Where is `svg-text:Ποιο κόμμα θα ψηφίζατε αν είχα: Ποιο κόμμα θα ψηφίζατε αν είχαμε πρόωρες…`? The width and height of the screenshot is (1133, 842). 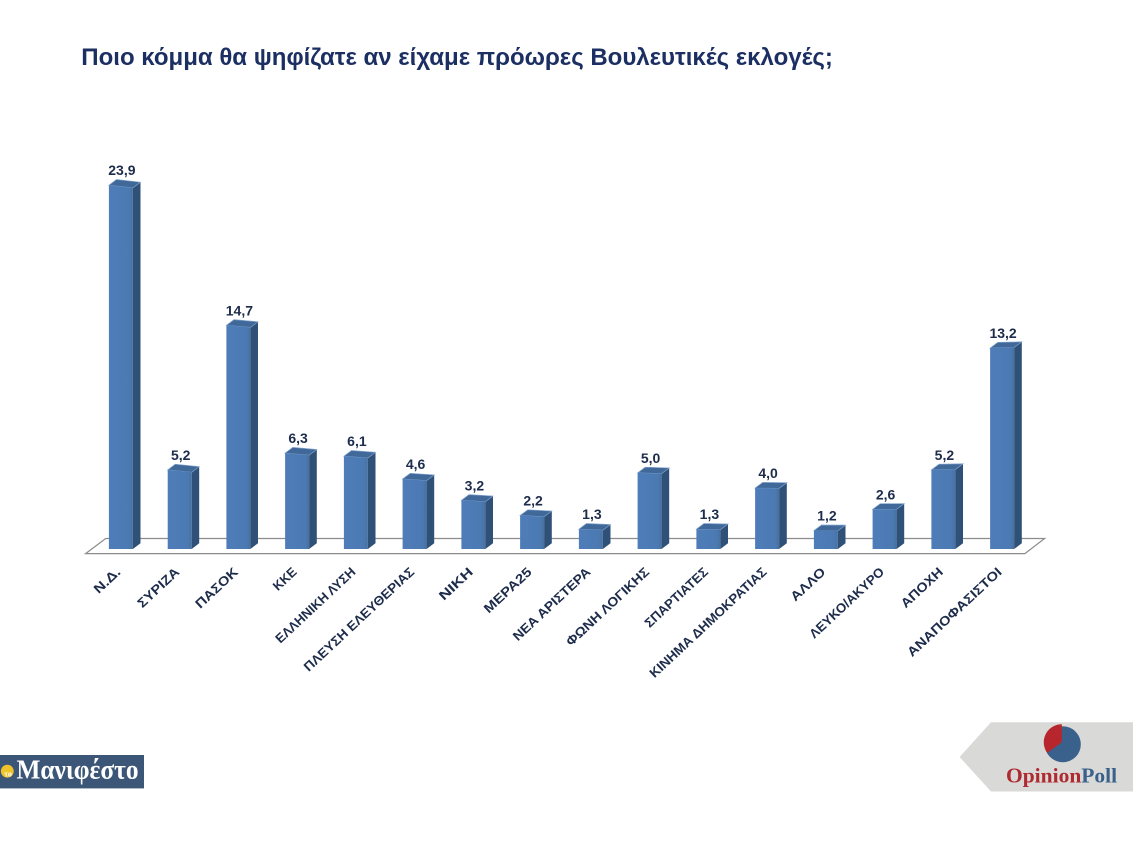 svg-text:Ποιο κόμμα θα ψηφίζατε αν είχα: Ποιο κόμμα θα ψηφίζατε αν είχαμε πρόωρες… is located at coordinates (457, 57).